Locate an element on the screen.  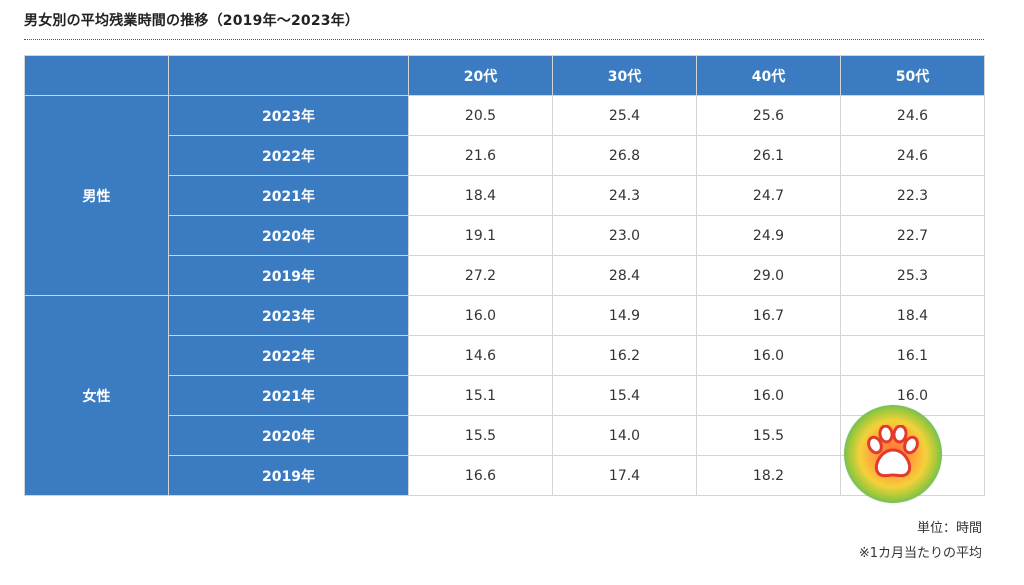
table-cell: 23.0 is located at coordinates (624, 235).